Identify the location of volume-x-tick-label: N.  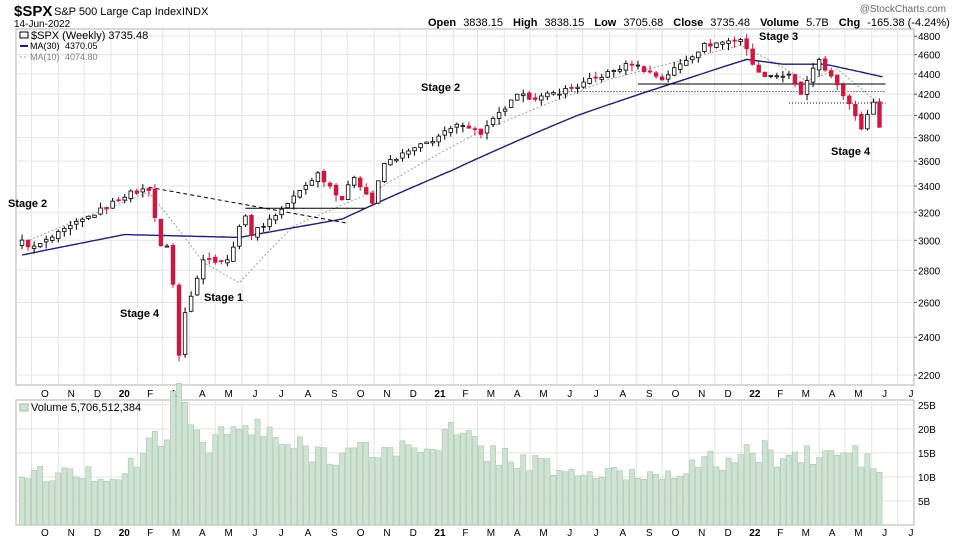
(386, 533).